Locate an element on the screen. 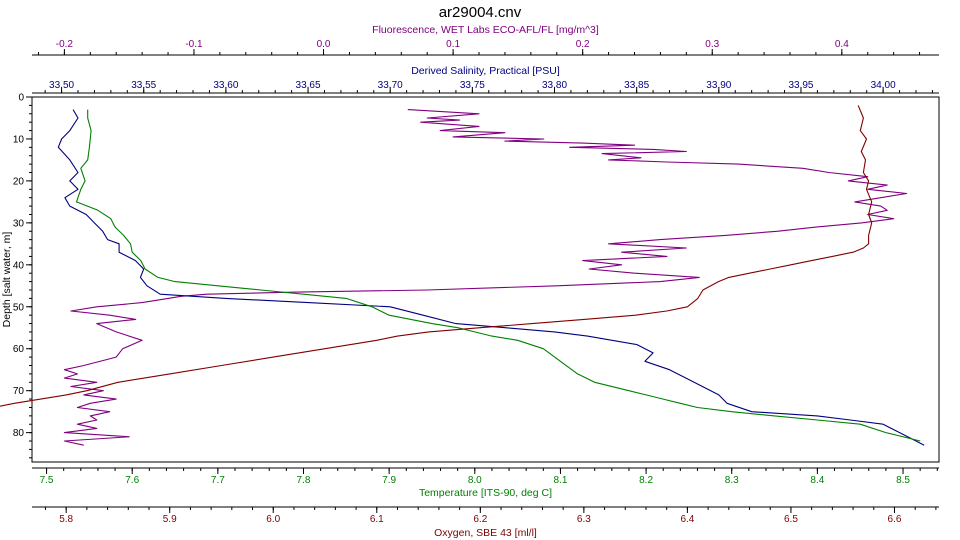 The height and width of the screenshot is (540, 960). salinity-tick-label: 33.75 is located at coordinates (472, 85).